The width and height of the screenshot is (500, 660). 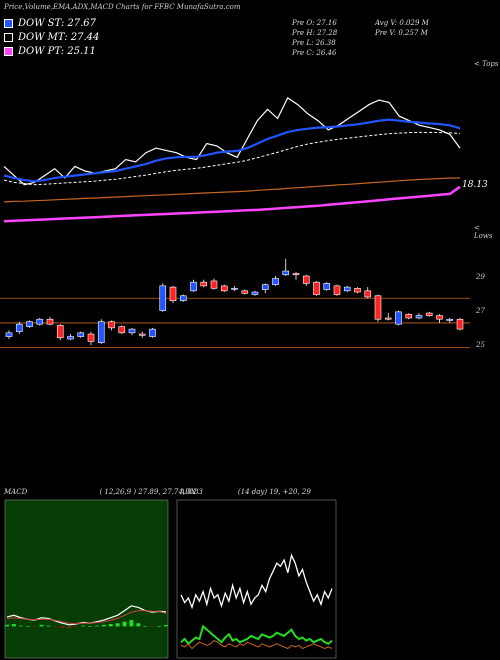 What do you see at coordinates (315, 33) in the screenshot?
I see `pre-high: Pre H: 27.28` at bounding box center [315, 33].